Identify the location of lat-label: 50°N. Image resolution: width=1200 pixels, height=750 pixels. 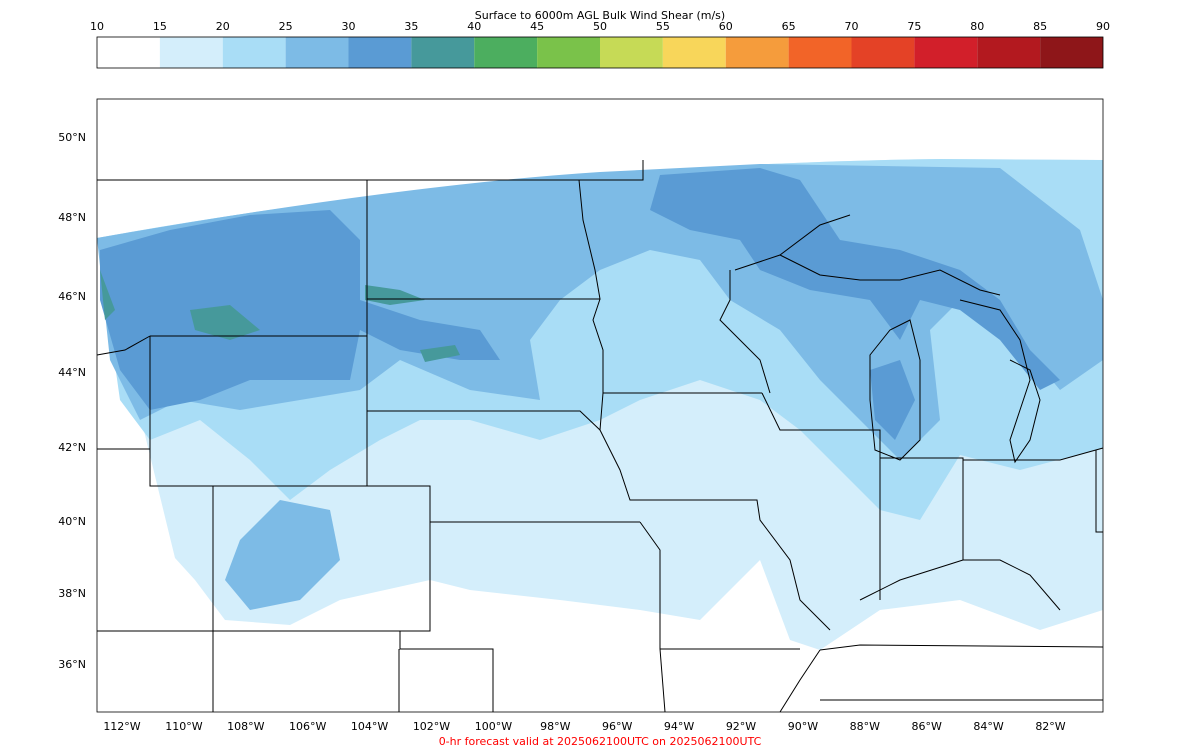
(72, 137).